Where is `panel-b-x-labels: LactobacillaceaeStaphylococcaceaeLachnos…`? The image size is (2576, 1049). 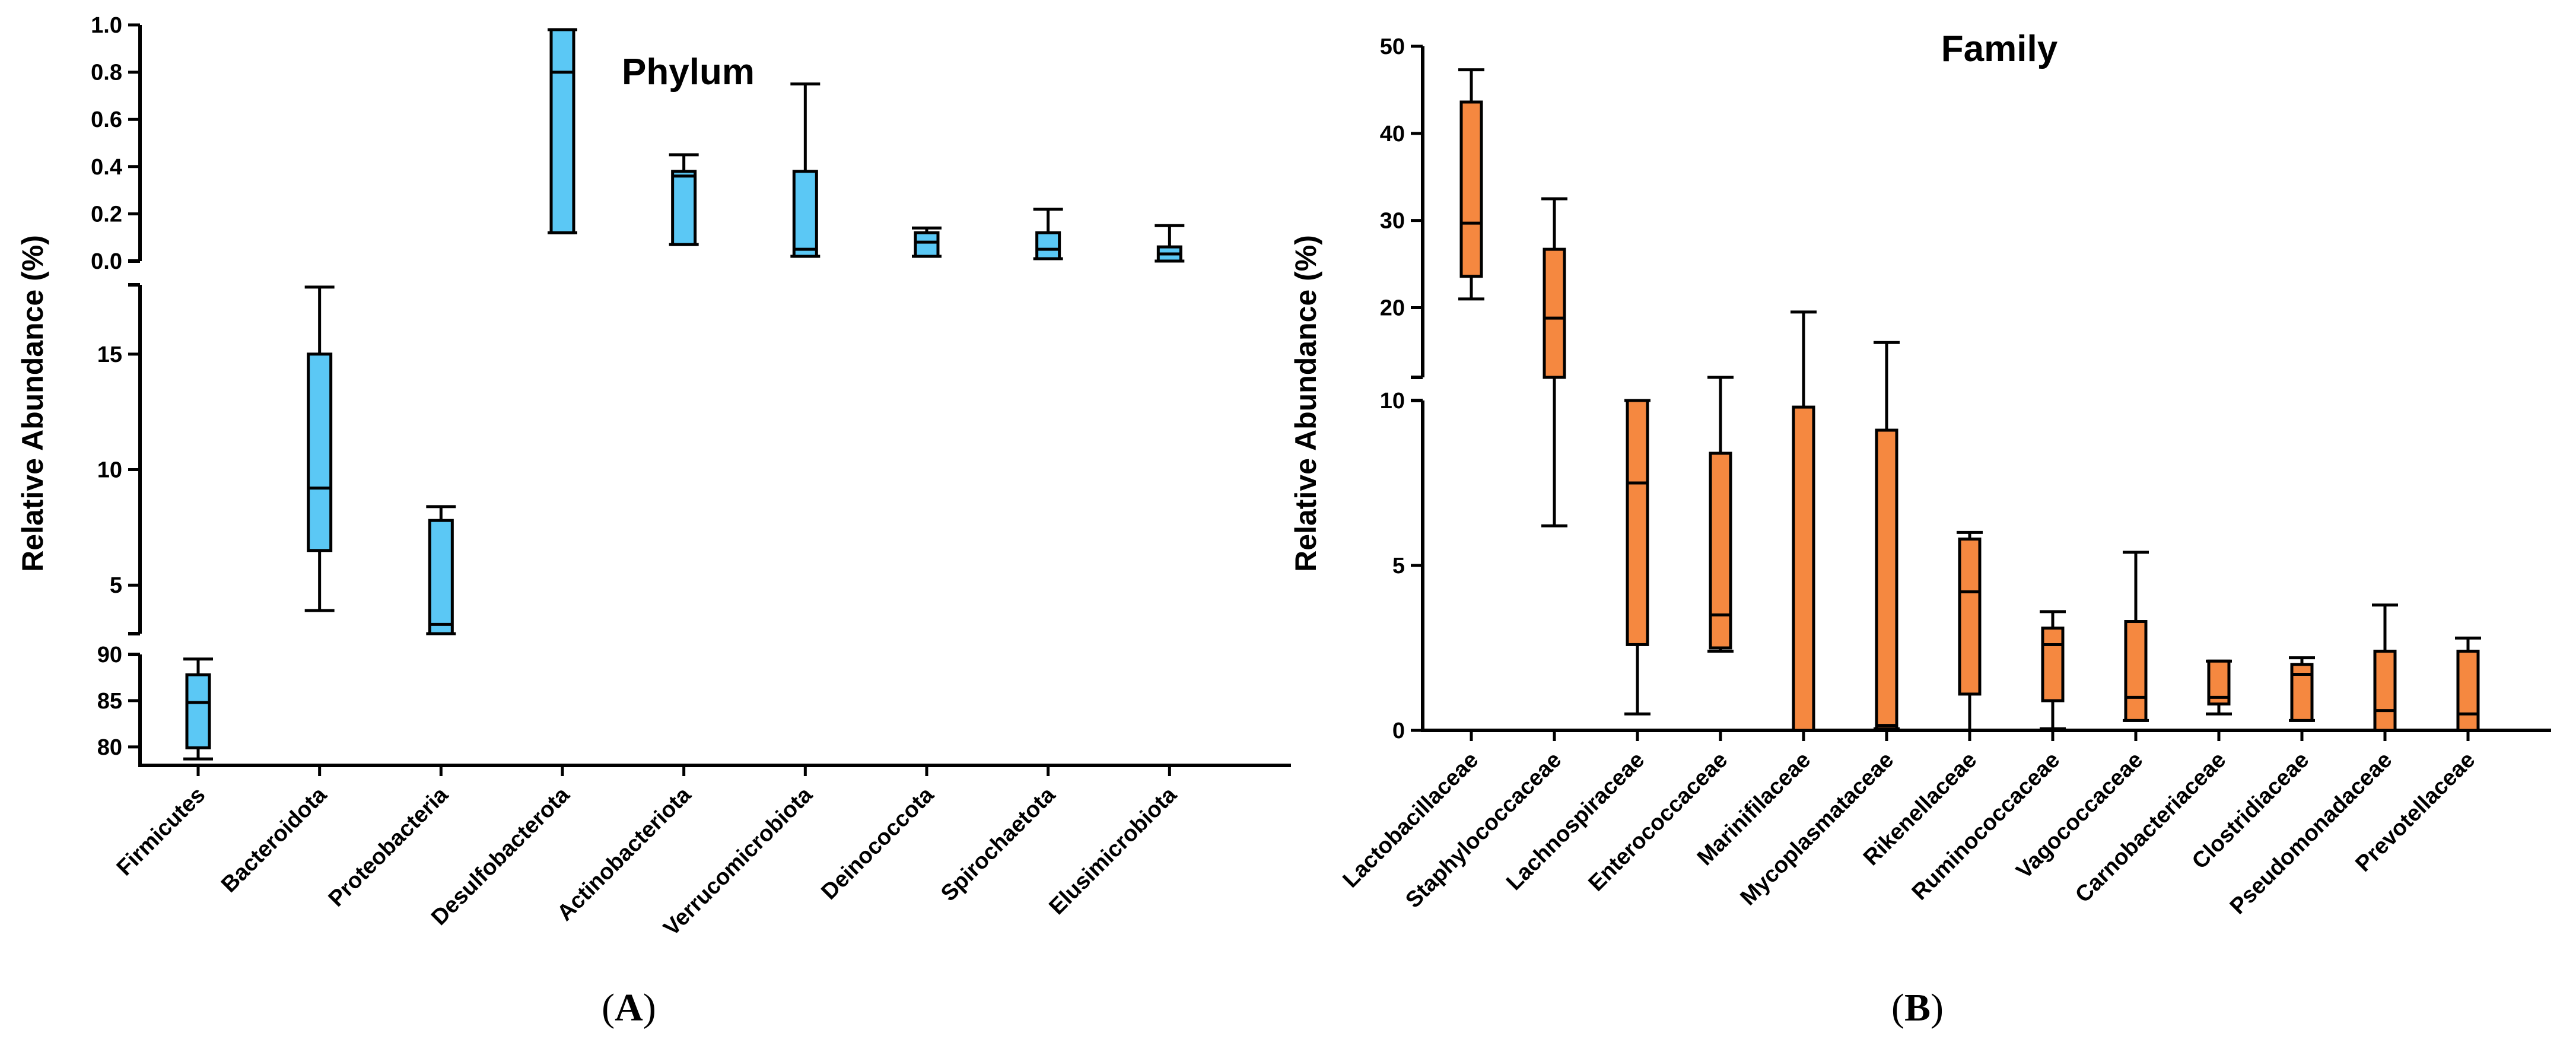 panel-b-x-labels: LactobacillaceaeStaphylococcaceaeLachnos… is located at coordinates (1909, 825).